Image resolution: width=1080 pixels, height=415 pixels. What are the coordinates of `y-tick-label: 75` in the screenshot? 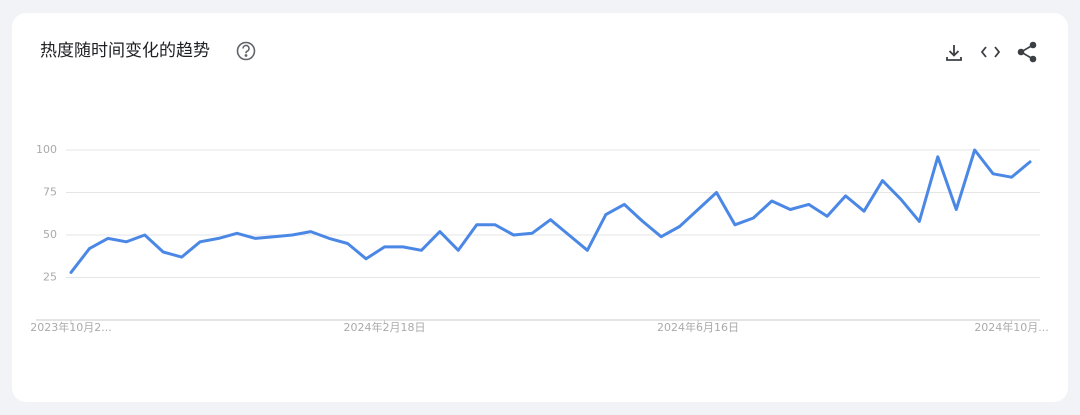 It's located at (50, 192).